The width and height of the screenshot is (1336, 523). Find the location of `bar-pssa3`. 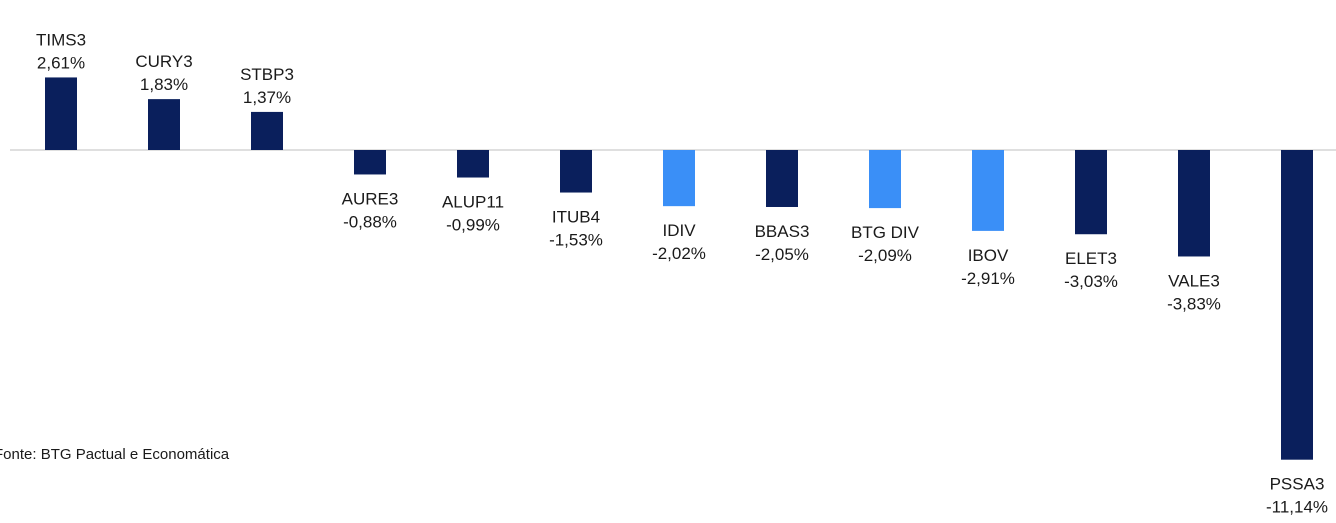

bar-pssa3 is located at coordinates (1297, 305).